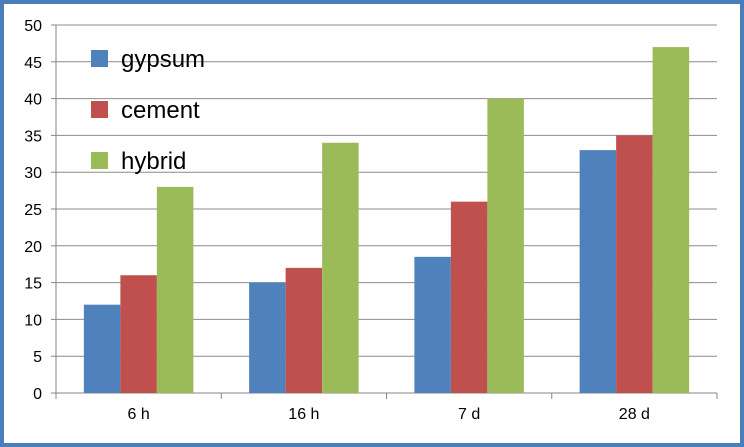 The width and height of the screenshot is (744, 447). I want to click on y-tick-label: 40, so click(33, 100).